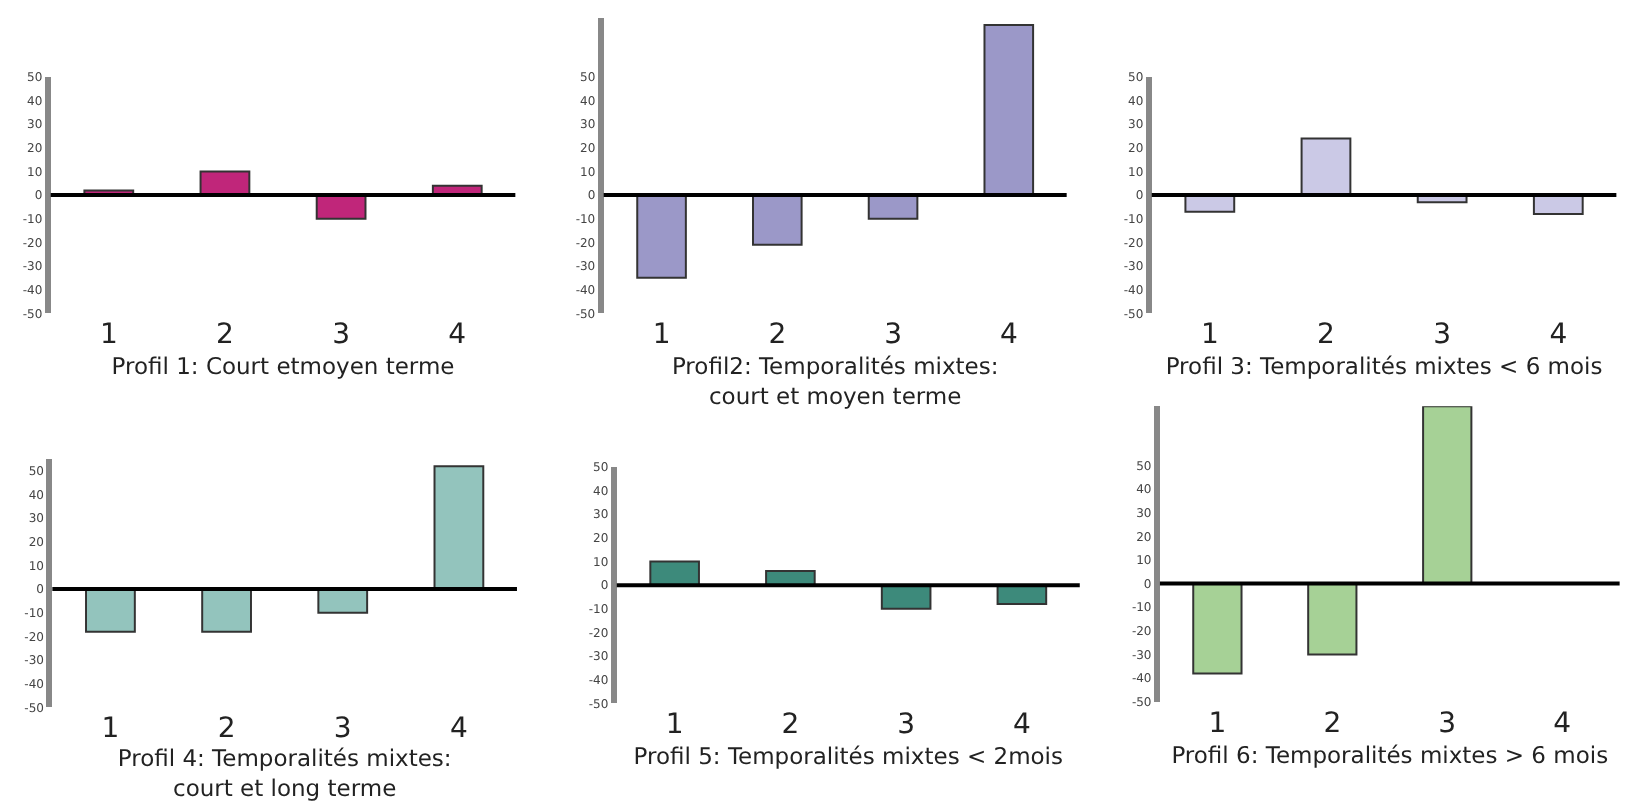  I want to click on x-axis-title: Profil 1: Court etmoyen terme, so click(283, 366).